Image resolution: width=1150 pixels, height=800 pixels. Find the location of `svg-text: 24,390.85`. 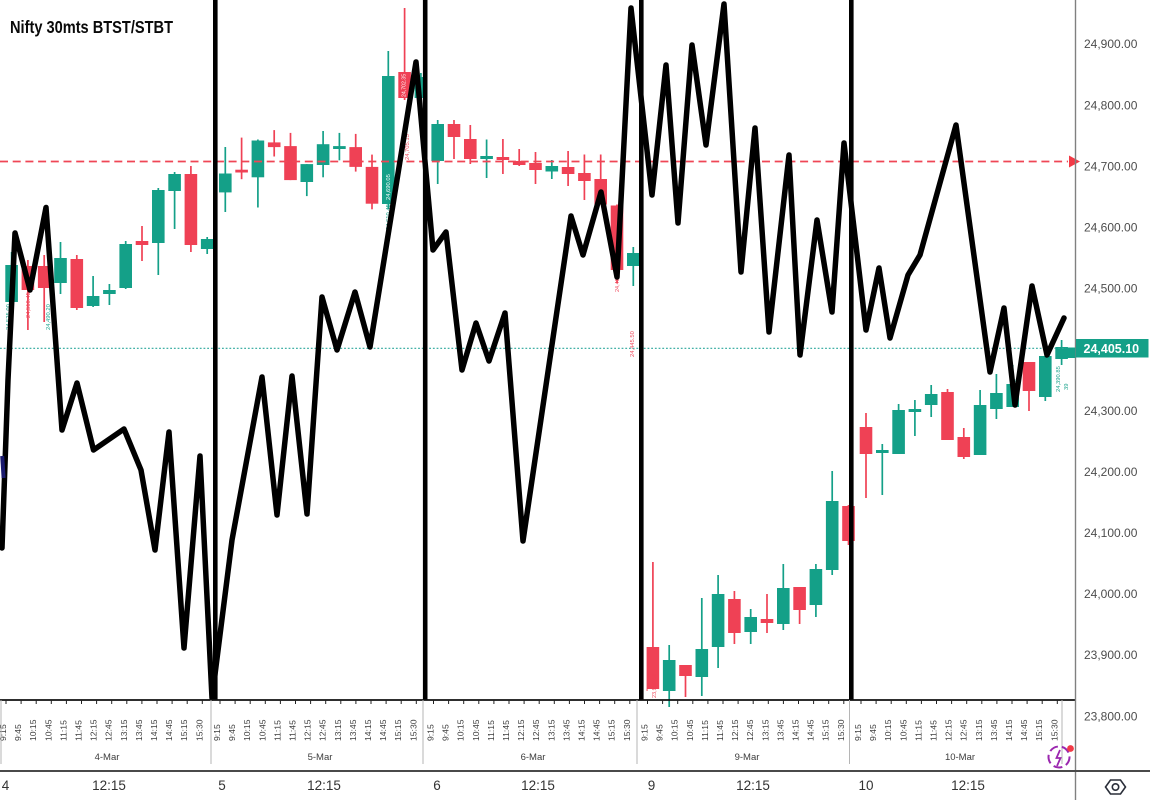

svg-text: 24,390.85 is located at coordinates (1059, 379).